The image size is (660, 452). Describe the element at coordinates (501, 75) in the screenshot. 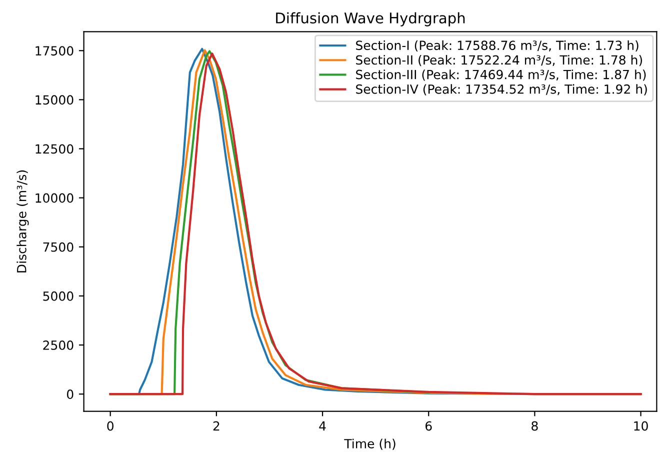

I see `legend-label: Section-III (Peak: 17469.44 m³/s, Time: 1.87 h)` at that location.